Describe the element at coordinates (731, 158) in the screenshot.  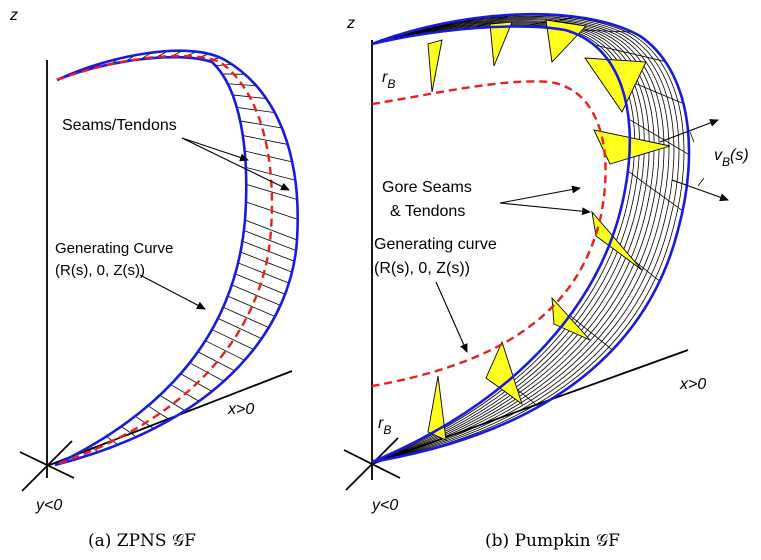
I see `vb-label: vB(s)` at that location.